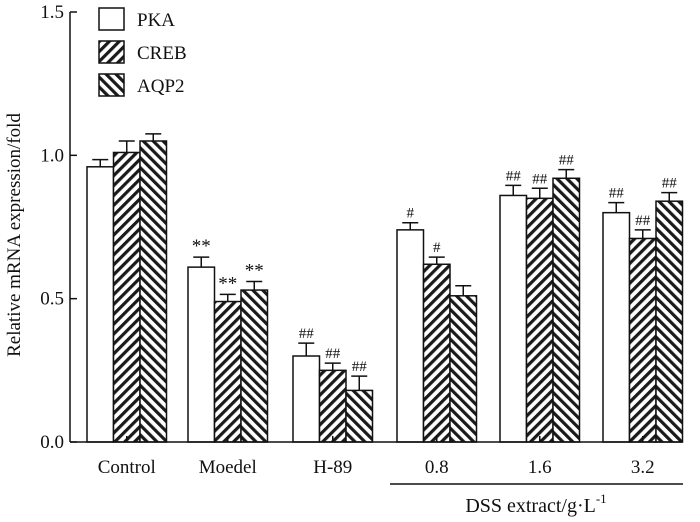 The height and width of the screenshot is (522, 700). I want to click on dss-group-label: DSS extract/g·L-1, so click(535, 504).